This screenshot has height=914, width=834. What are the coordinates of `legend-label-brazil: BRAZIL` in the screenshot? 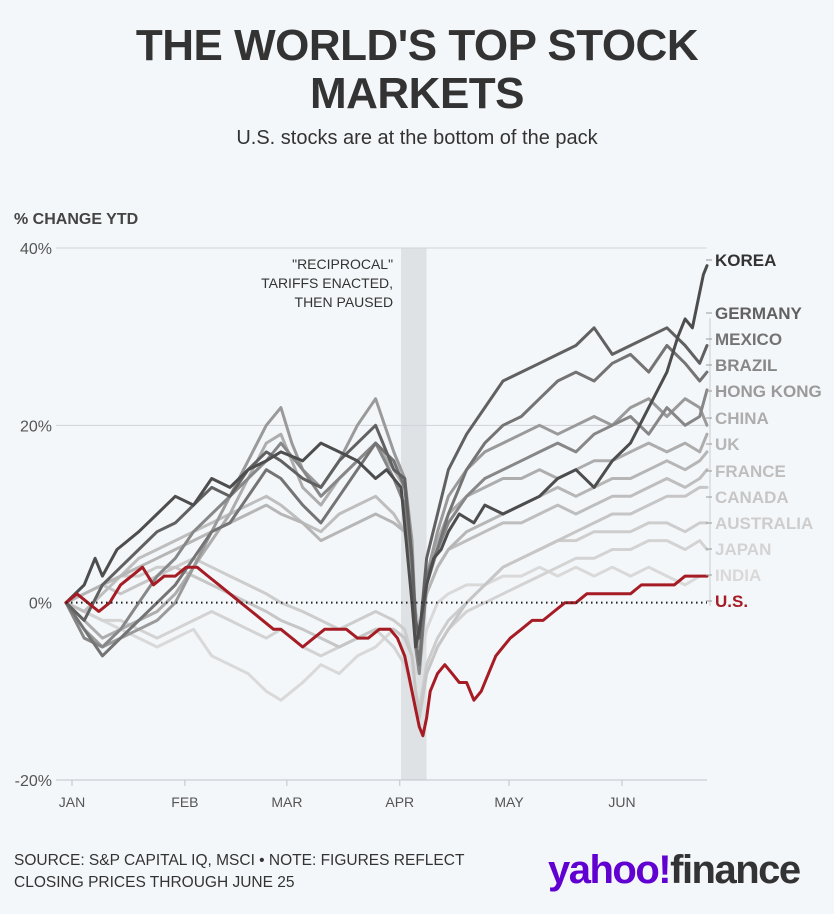 It's located at (746, 365).